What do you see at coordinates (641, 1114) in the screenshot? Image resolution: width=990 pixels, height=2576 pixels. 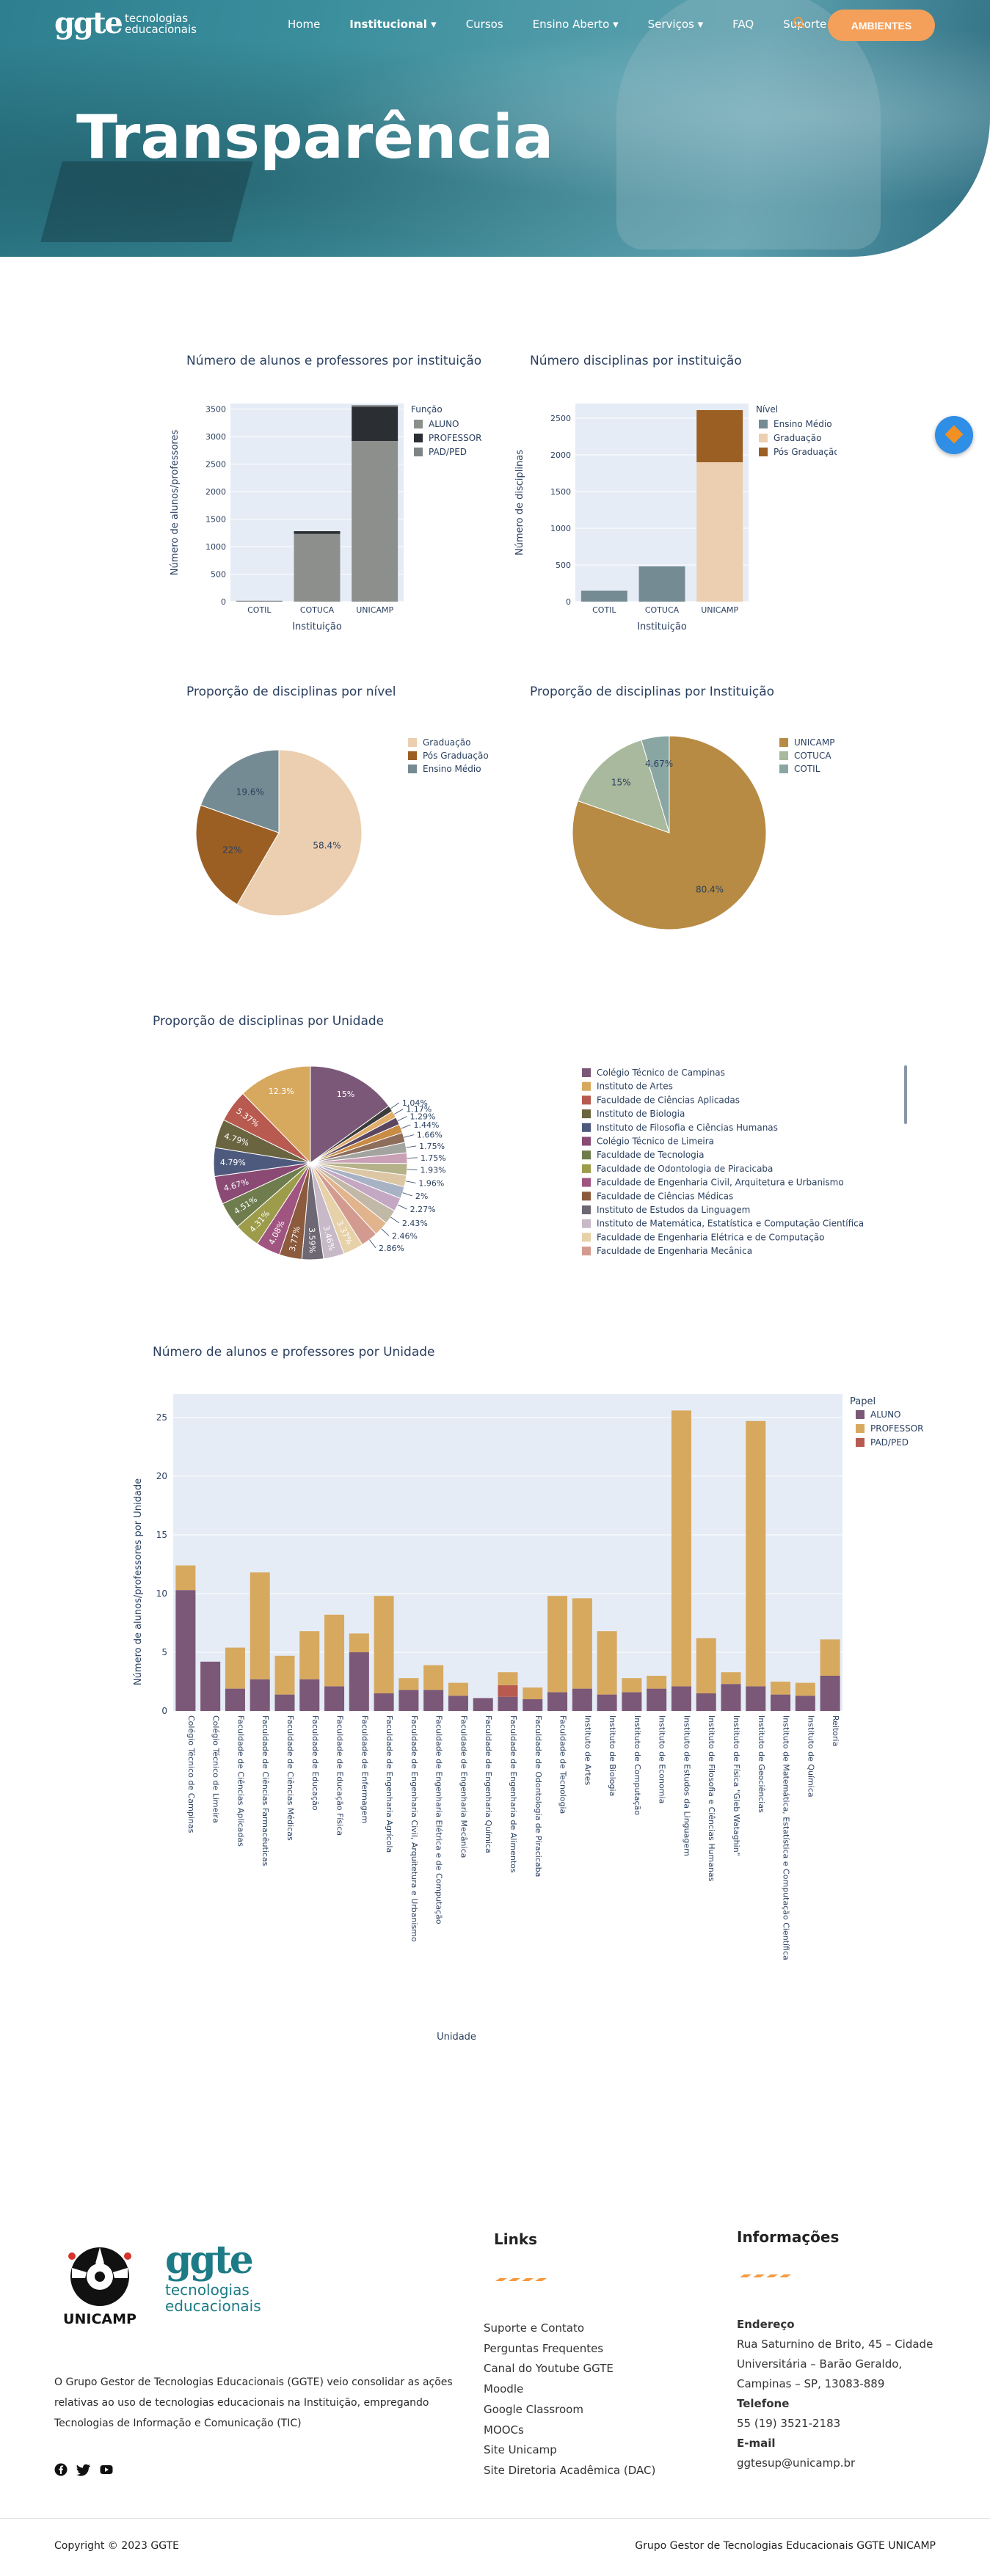 I see `legend-label: Instituto de Biologia` at bounding box center [641, 1114].